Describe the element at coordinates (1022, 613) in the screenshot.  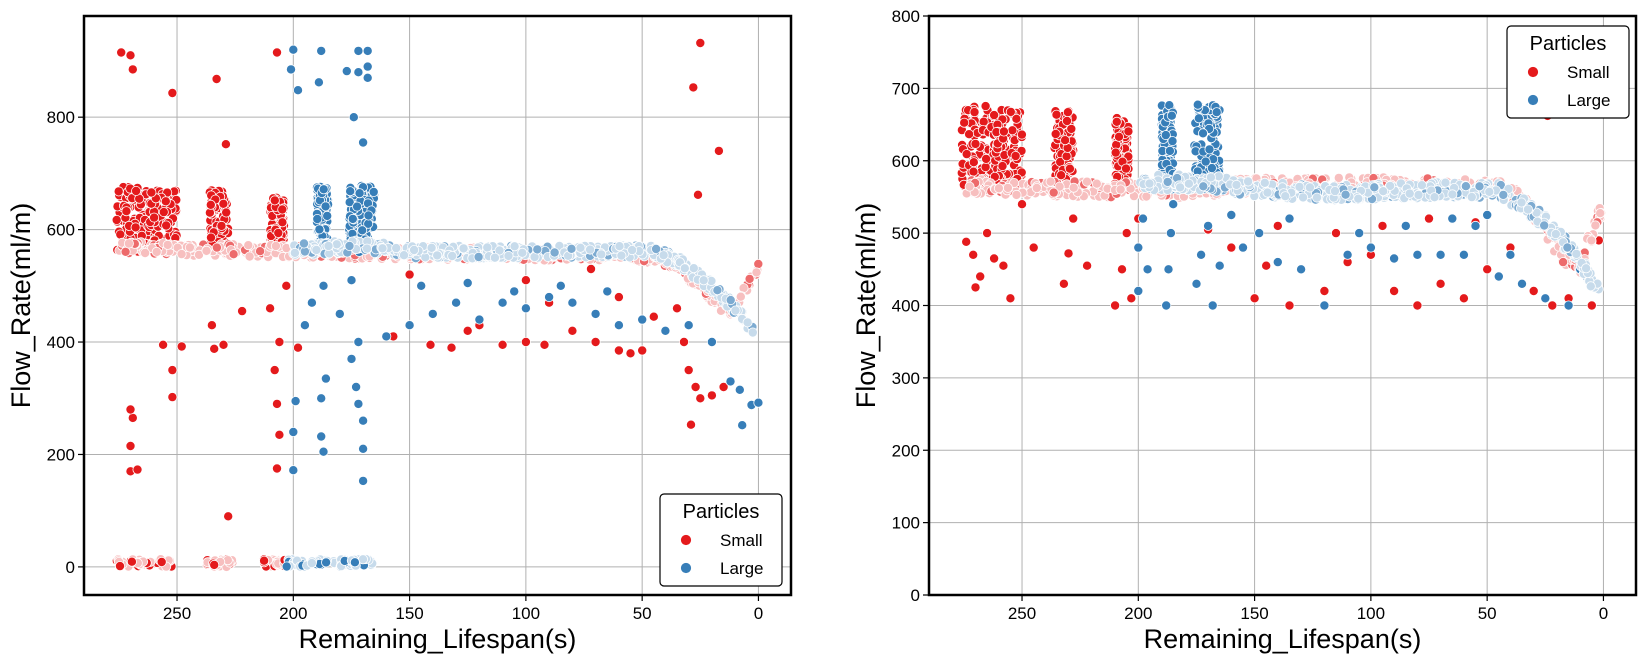
I see `x-tick-label: 250` at that location.